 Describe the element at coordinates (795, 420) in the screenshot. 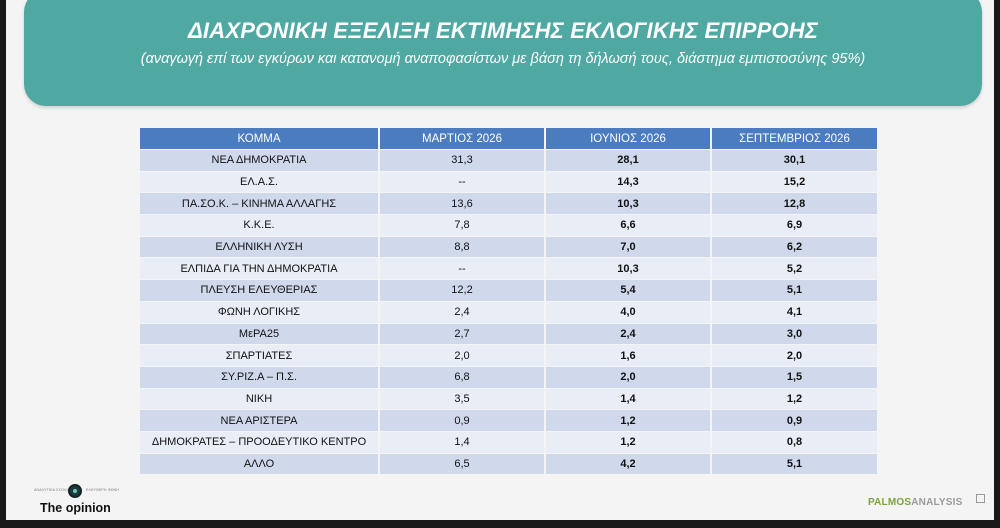

I see `september-value-cell: 0,9` at that location.